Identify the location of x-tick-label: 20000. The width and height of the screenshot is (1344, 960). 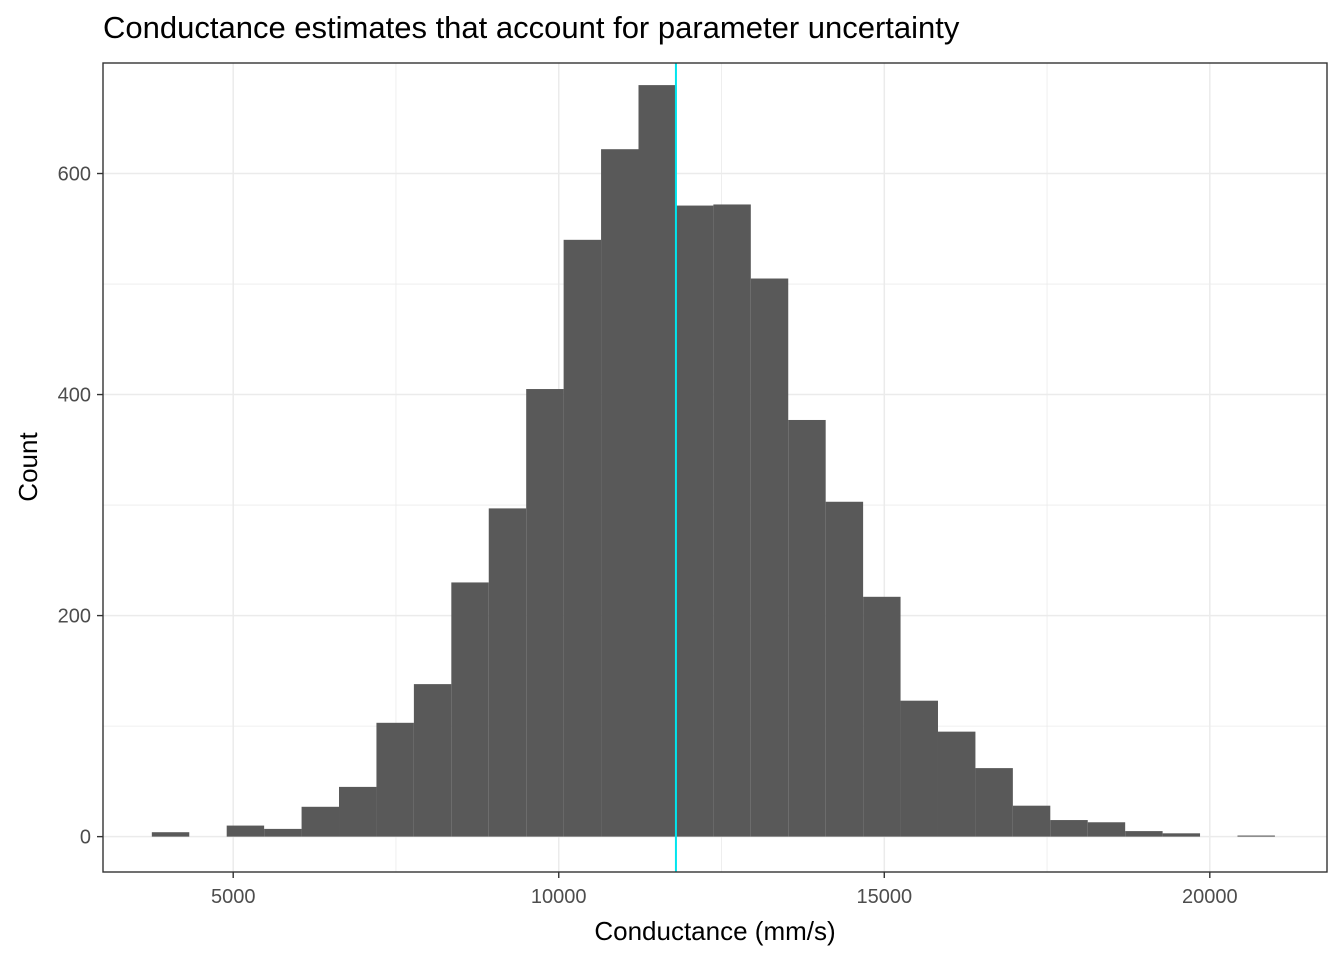
(1210, 897).